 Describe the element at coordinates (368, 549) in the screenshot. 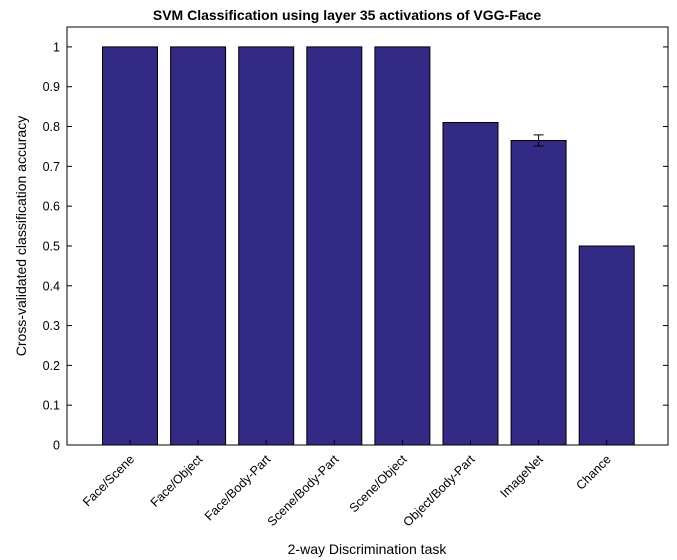

I see `x-axis-label: 2-way Discrimination task` at that location.